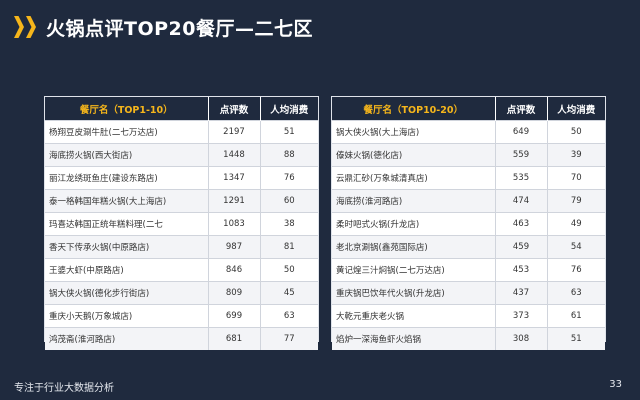 The image size is (640, 400). Describe the element at coordinates (233, 178) in the screenshot. I see `review-count-cell: 1347` at that location.